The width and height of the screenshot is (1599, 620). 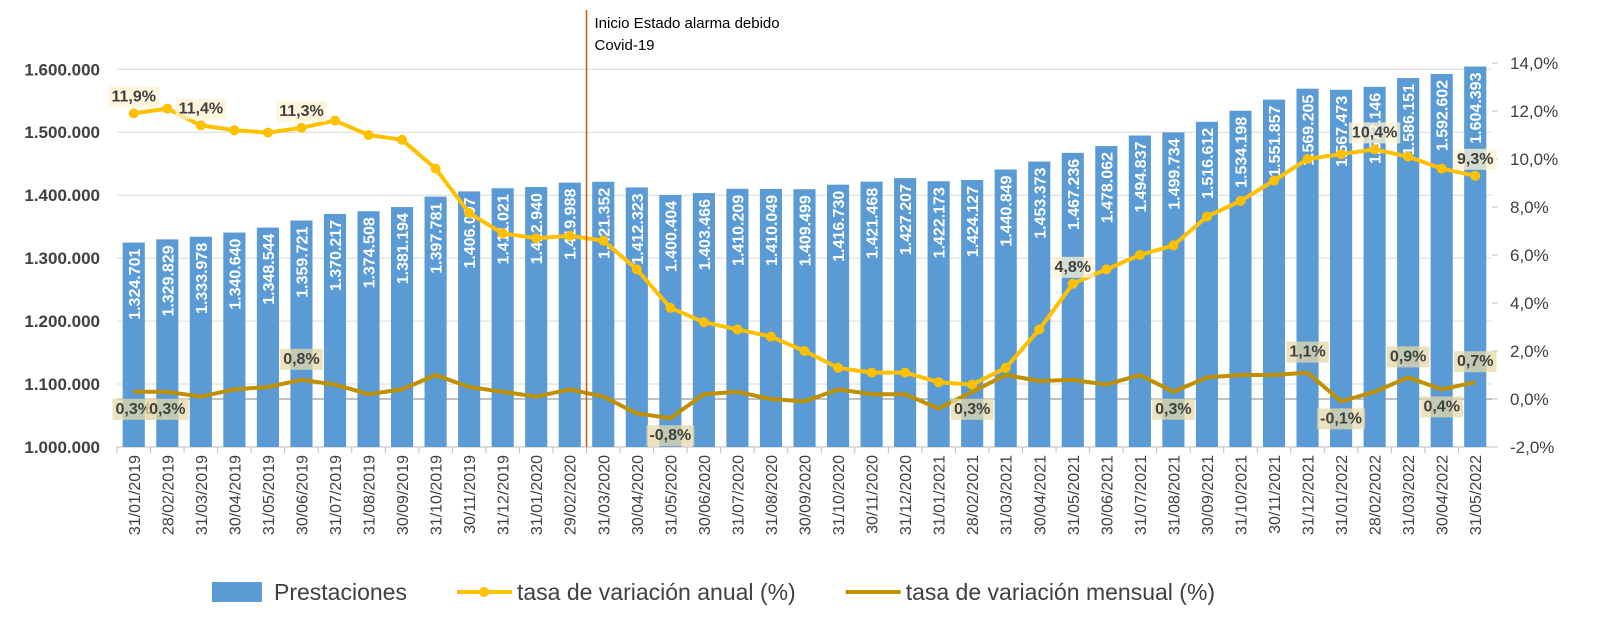 I want to click on x-tick-label: 31/07/2020, so click(x=738, y=495).